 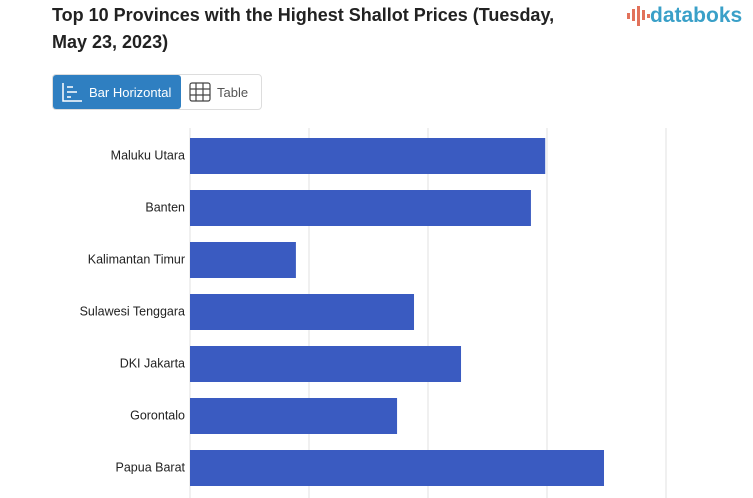 I want to click on logo: databoks, so click(x=684, y=16).